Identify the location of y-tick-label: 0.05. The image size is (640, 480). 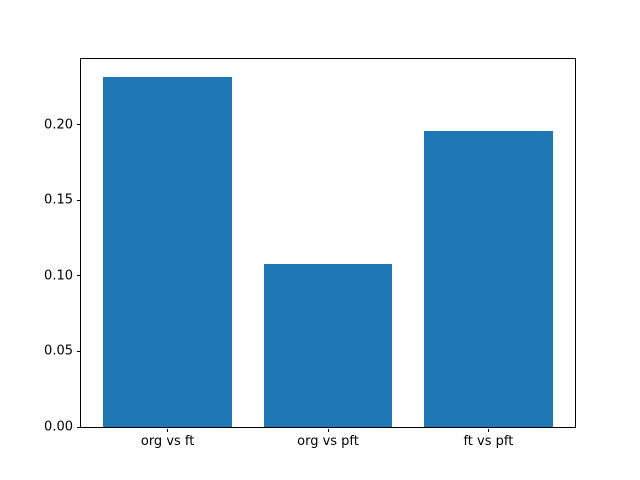
(58, 351).